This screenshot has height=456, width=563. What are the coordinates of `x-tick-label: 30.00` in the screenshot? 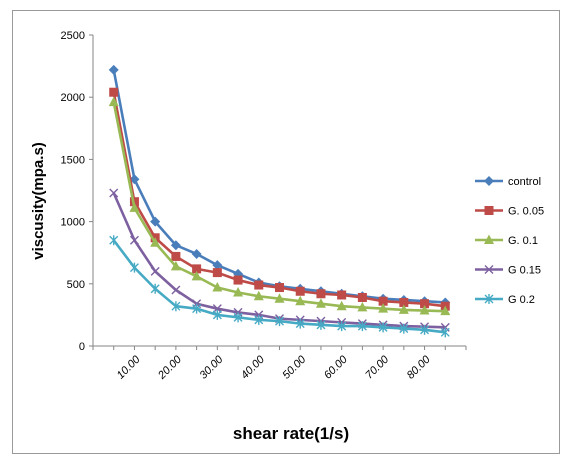 It's located at (212, 367).